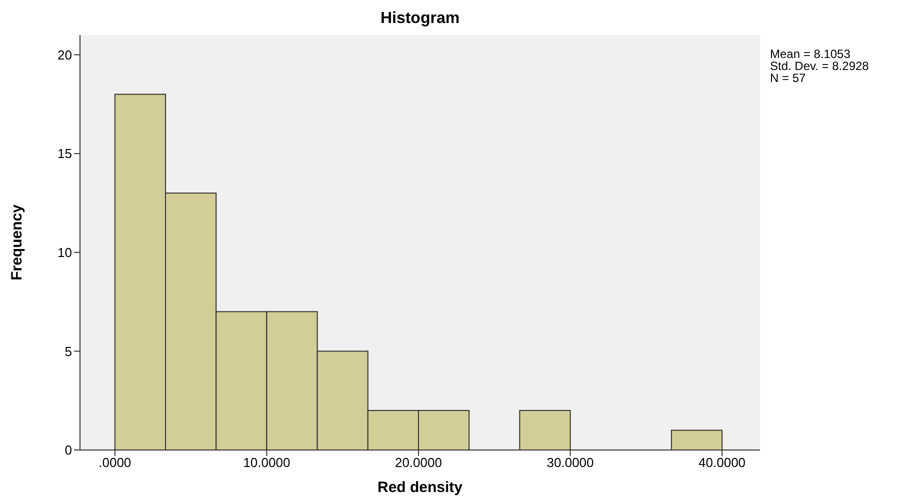  What do you see at coordinates (420, 19) in the screenshot?
I see `chart-title: Histogram` at bounding box center [420, 19].